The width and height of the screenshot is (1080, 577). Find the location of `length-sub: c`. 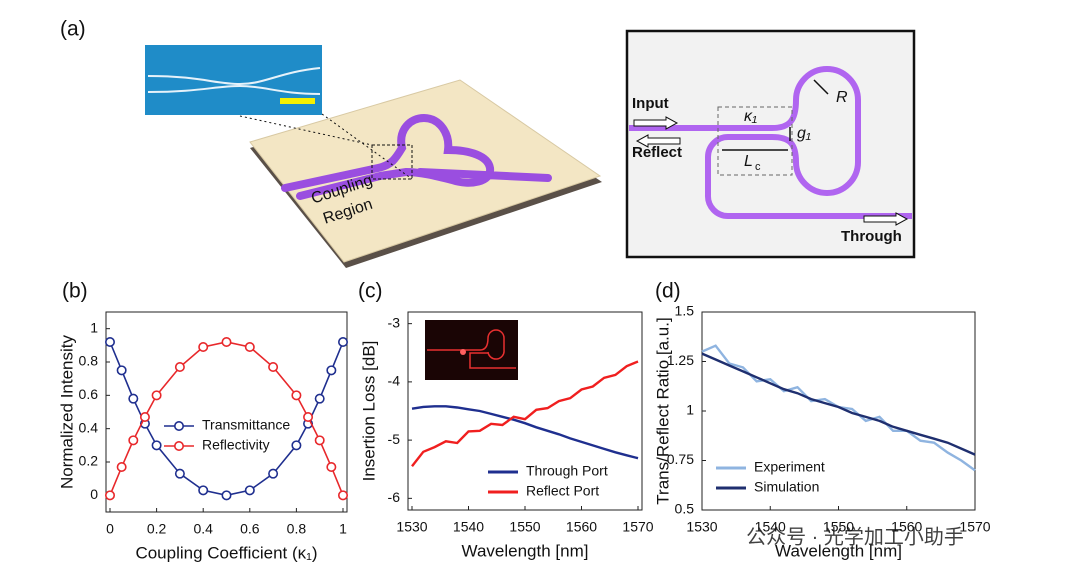

length-sub: c is located at coordinates (758, 167).